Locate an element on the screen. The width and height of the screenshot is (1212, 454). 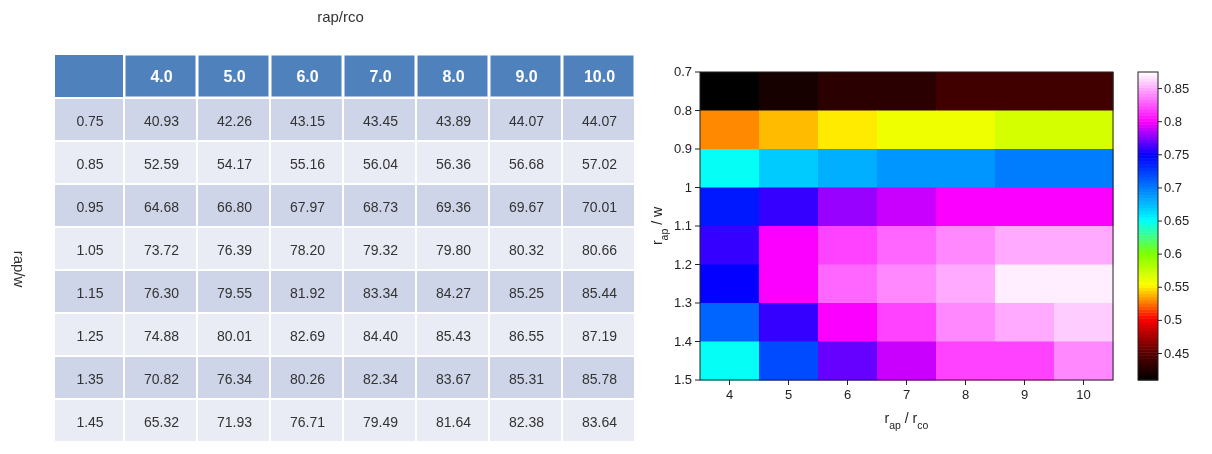
y-tick-label: 0.7 is located at coordinates (682, 71).